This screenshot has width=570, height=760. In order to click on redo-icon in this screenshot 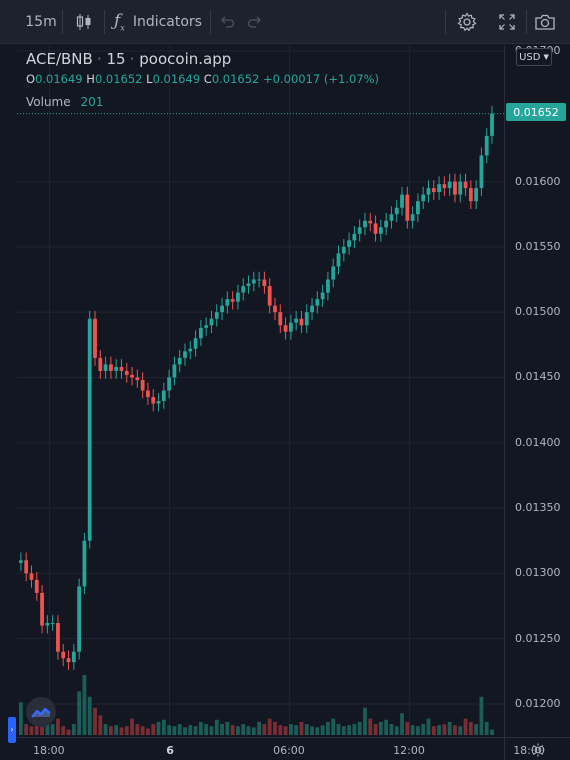, I will do `click(254, 22)`.